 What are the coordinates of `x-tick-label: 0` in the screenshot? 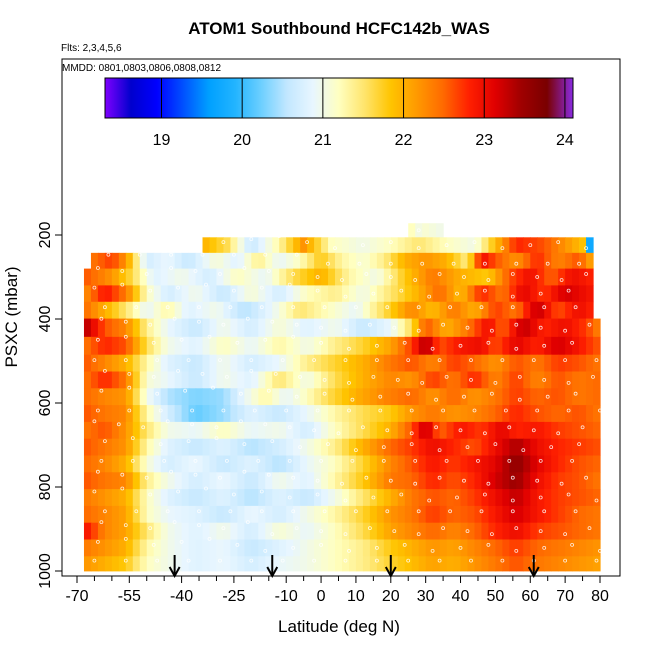 It's located at (321, 596).